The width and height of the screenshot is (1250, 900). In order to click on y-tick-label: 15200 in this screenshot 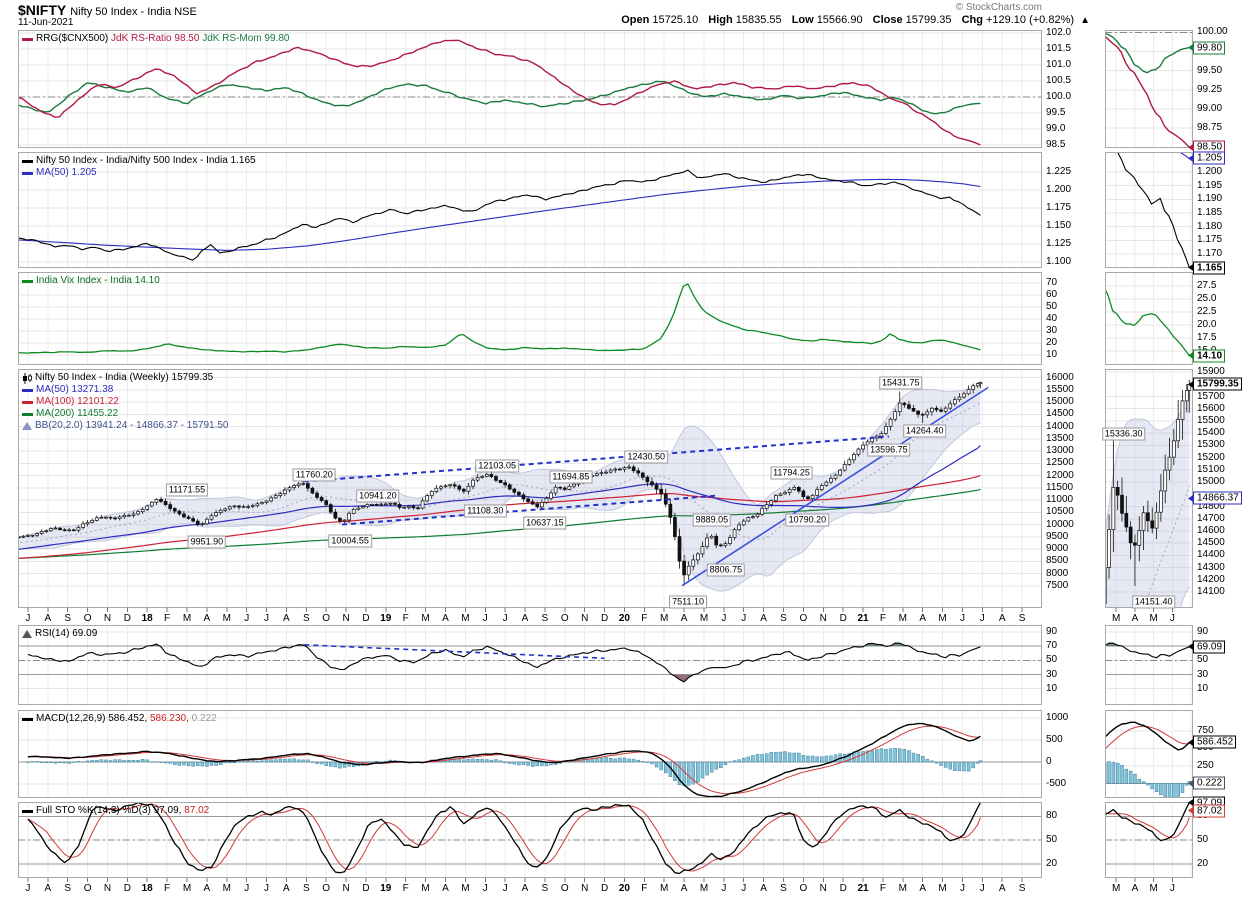, I will do `click(1211, 457)`.